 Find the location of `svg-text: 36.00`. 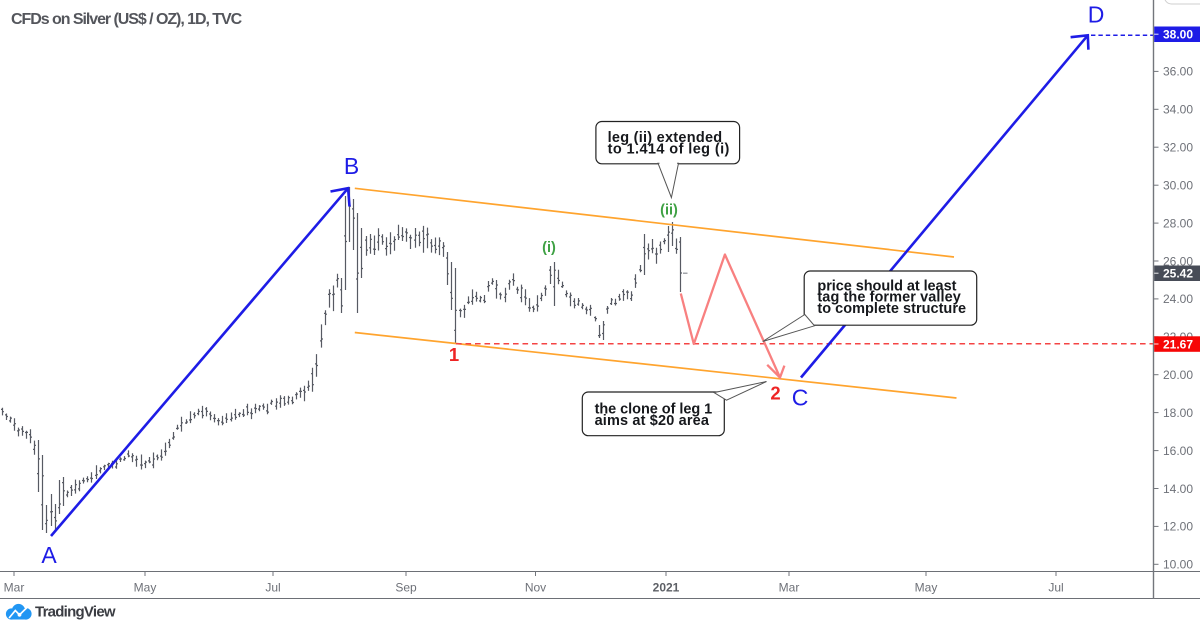

svg-text: 36.00 is located at coordinates (1178, 72).